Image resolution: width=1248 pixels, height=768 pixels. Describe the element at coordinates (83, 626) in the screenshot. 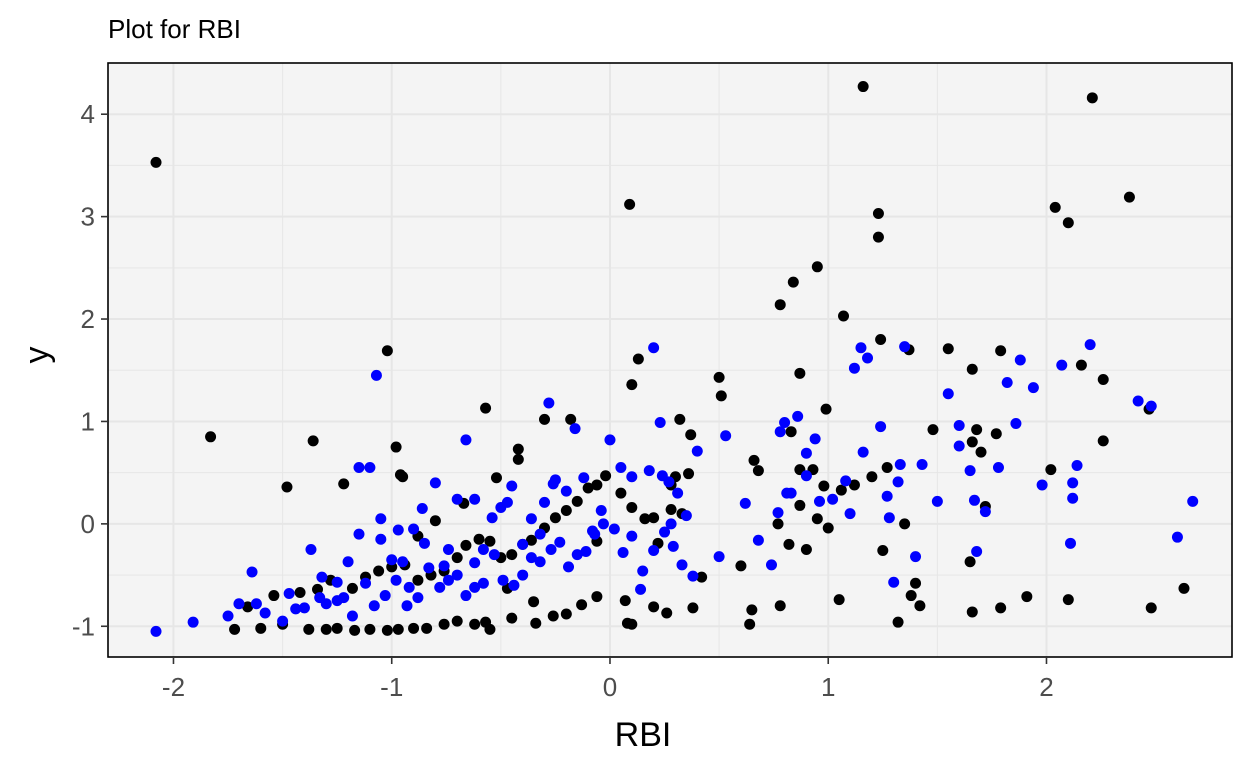

I see `y-tick-label: -1` at that location.